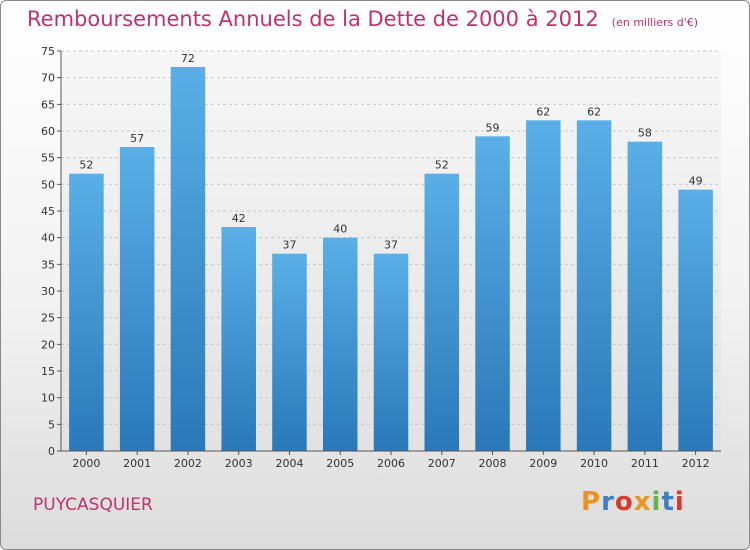 This screenshot has height=550, width=750. Describe the element at coordinates (289, 352) in the screenshot. I see `bar-2004` at that location.